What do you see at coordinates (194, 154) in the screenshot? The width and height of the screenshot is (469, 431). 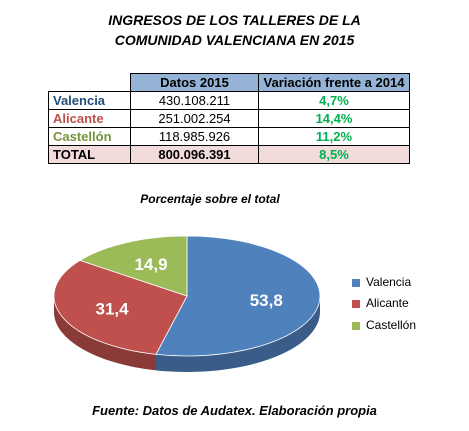 I see `datos-total: 800.096.391` at bounding box center [194, 154].